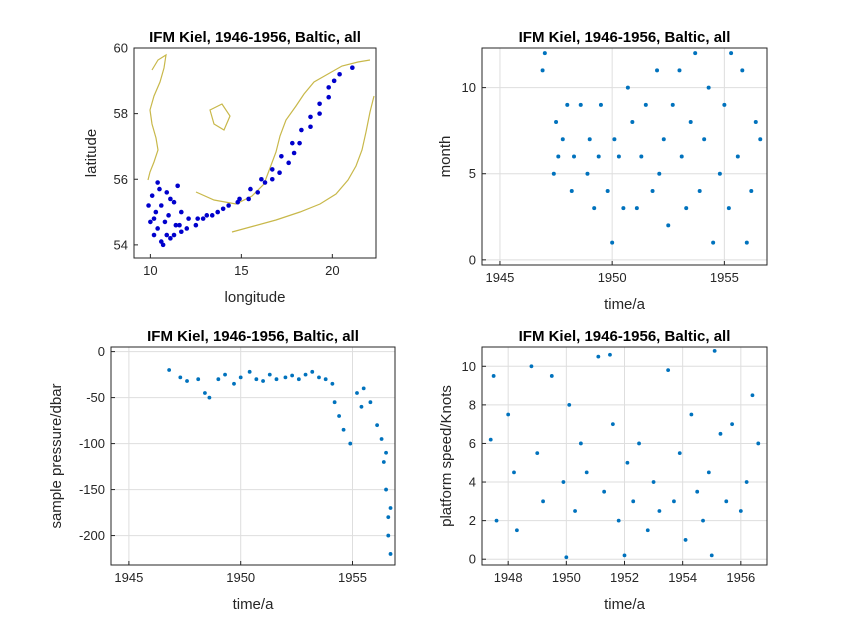 This screenshot has width=850, height=637. I want to click on y-tick-label: -50, so click(95, 397).